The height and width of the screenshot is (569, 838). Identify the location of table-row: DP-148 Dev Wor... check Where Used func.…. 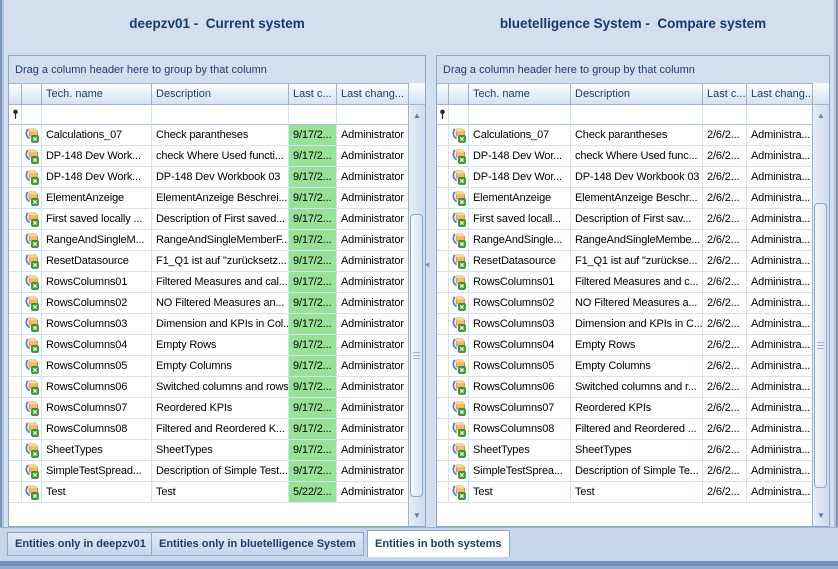
(624, 156).